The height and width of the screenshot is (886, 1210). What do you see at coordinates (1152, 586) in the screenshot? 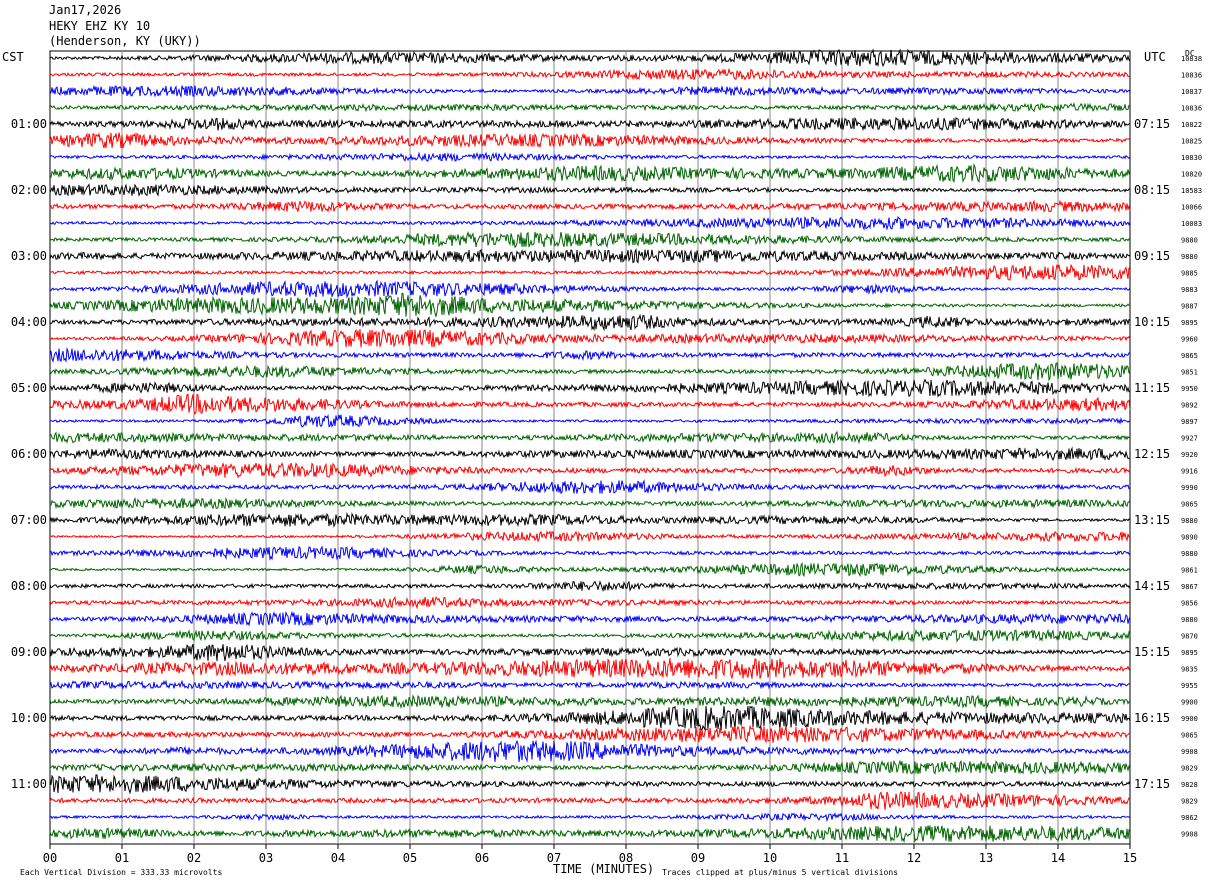
I see `utc-time-label: 14:15` at bounding box center [1152, 586].